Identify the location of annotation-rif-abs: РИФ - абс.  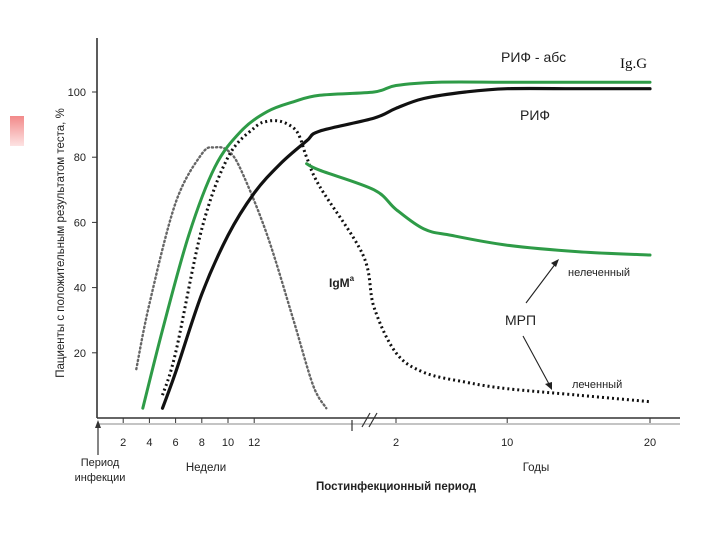
(533, 57).